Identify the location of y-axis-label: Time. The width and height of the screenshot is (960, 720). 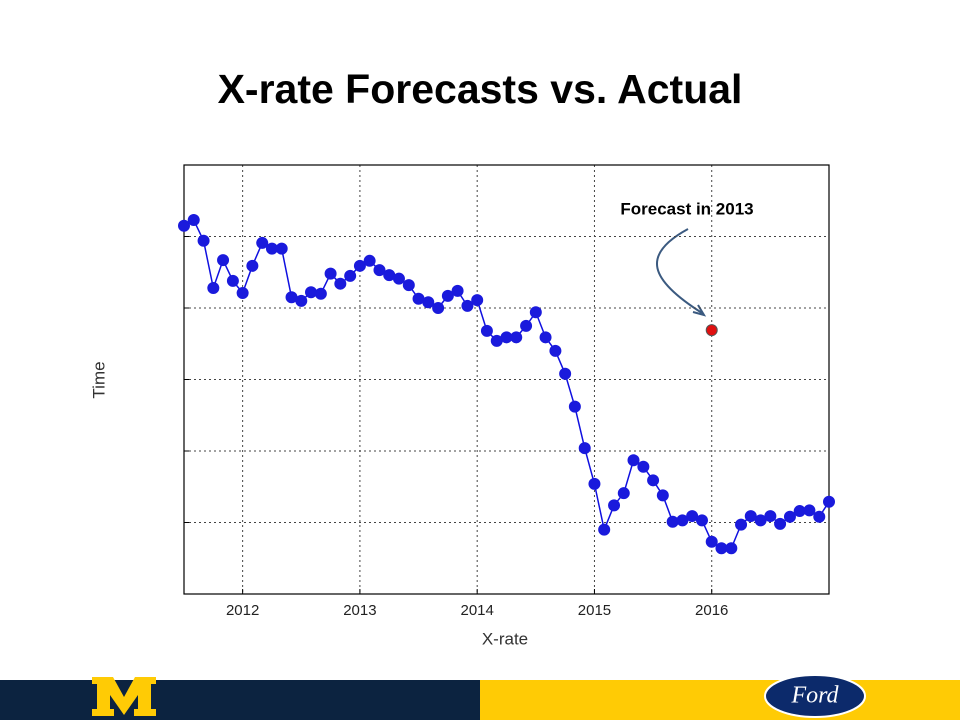
(98, 379).